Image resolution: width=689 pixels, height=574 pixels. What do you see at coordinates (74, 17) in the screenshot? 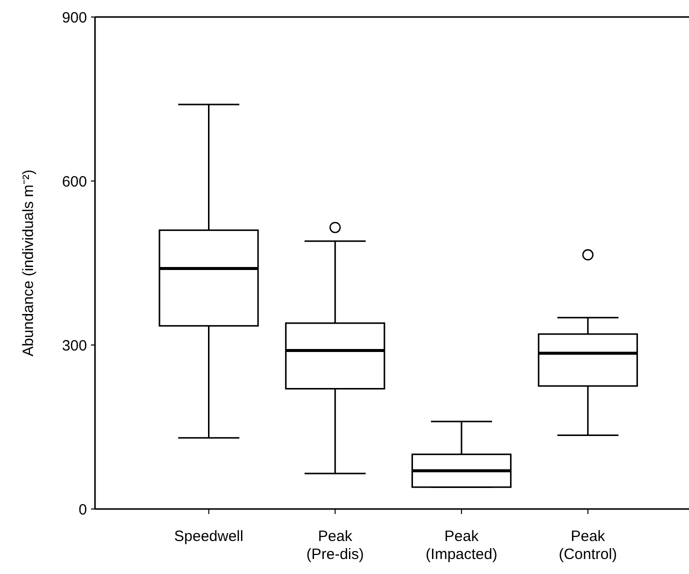
I see `y-tick-label: 900` at bounding box center [74, 17].